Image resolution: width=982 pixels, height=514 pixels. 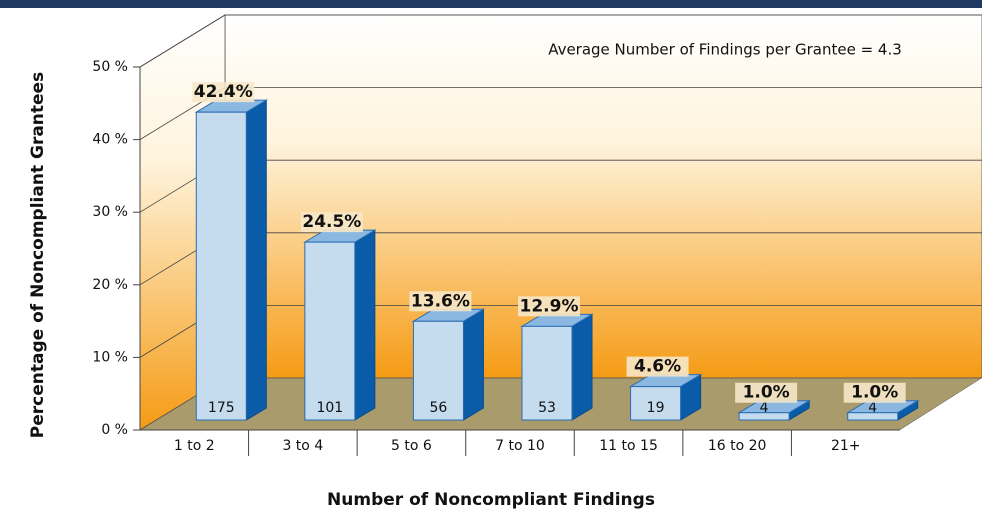 What do you see at coordinates (110, 67) in the screenshot?
I see `y-tick-label: 50 %` at bounding box center [110, 67].